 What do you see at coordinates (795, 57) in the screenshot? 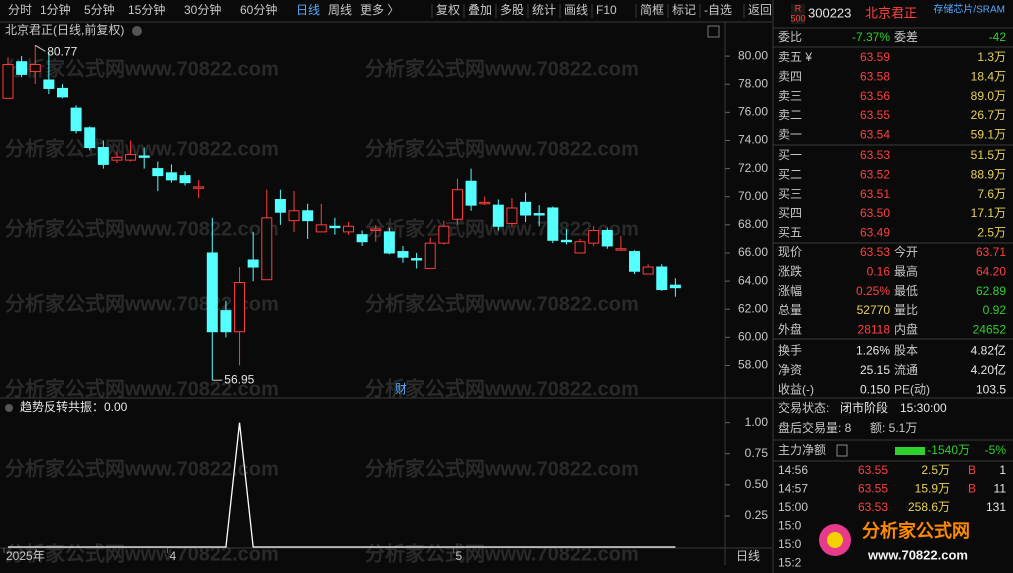
I see `panel-text: 卖五 ¥` at bounding box center [795, 57].